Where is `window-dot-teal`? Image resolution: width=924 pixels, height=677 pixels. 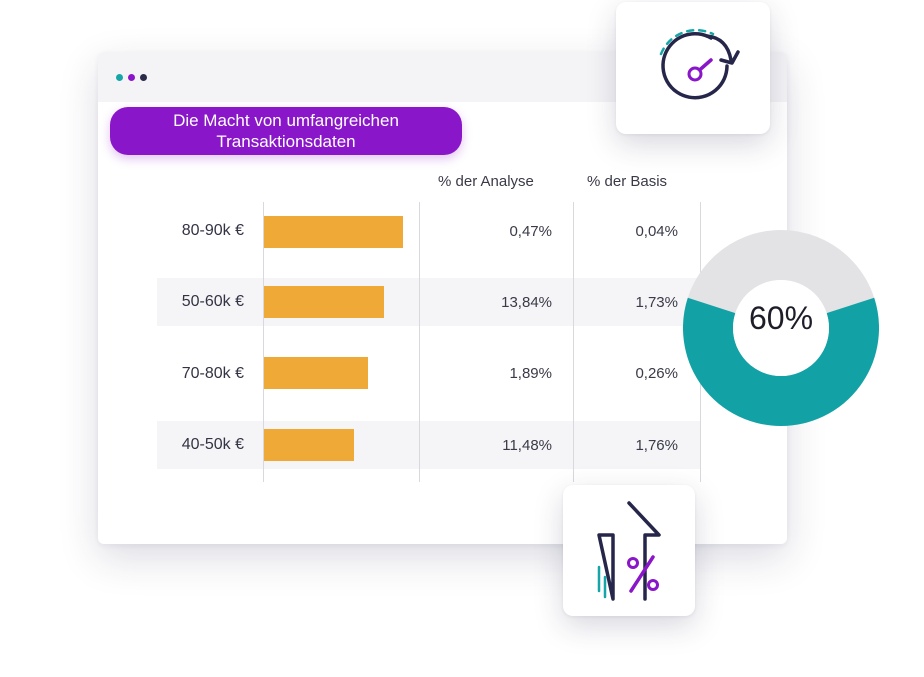
window-dot-teal is located at coordinates (119, 77).